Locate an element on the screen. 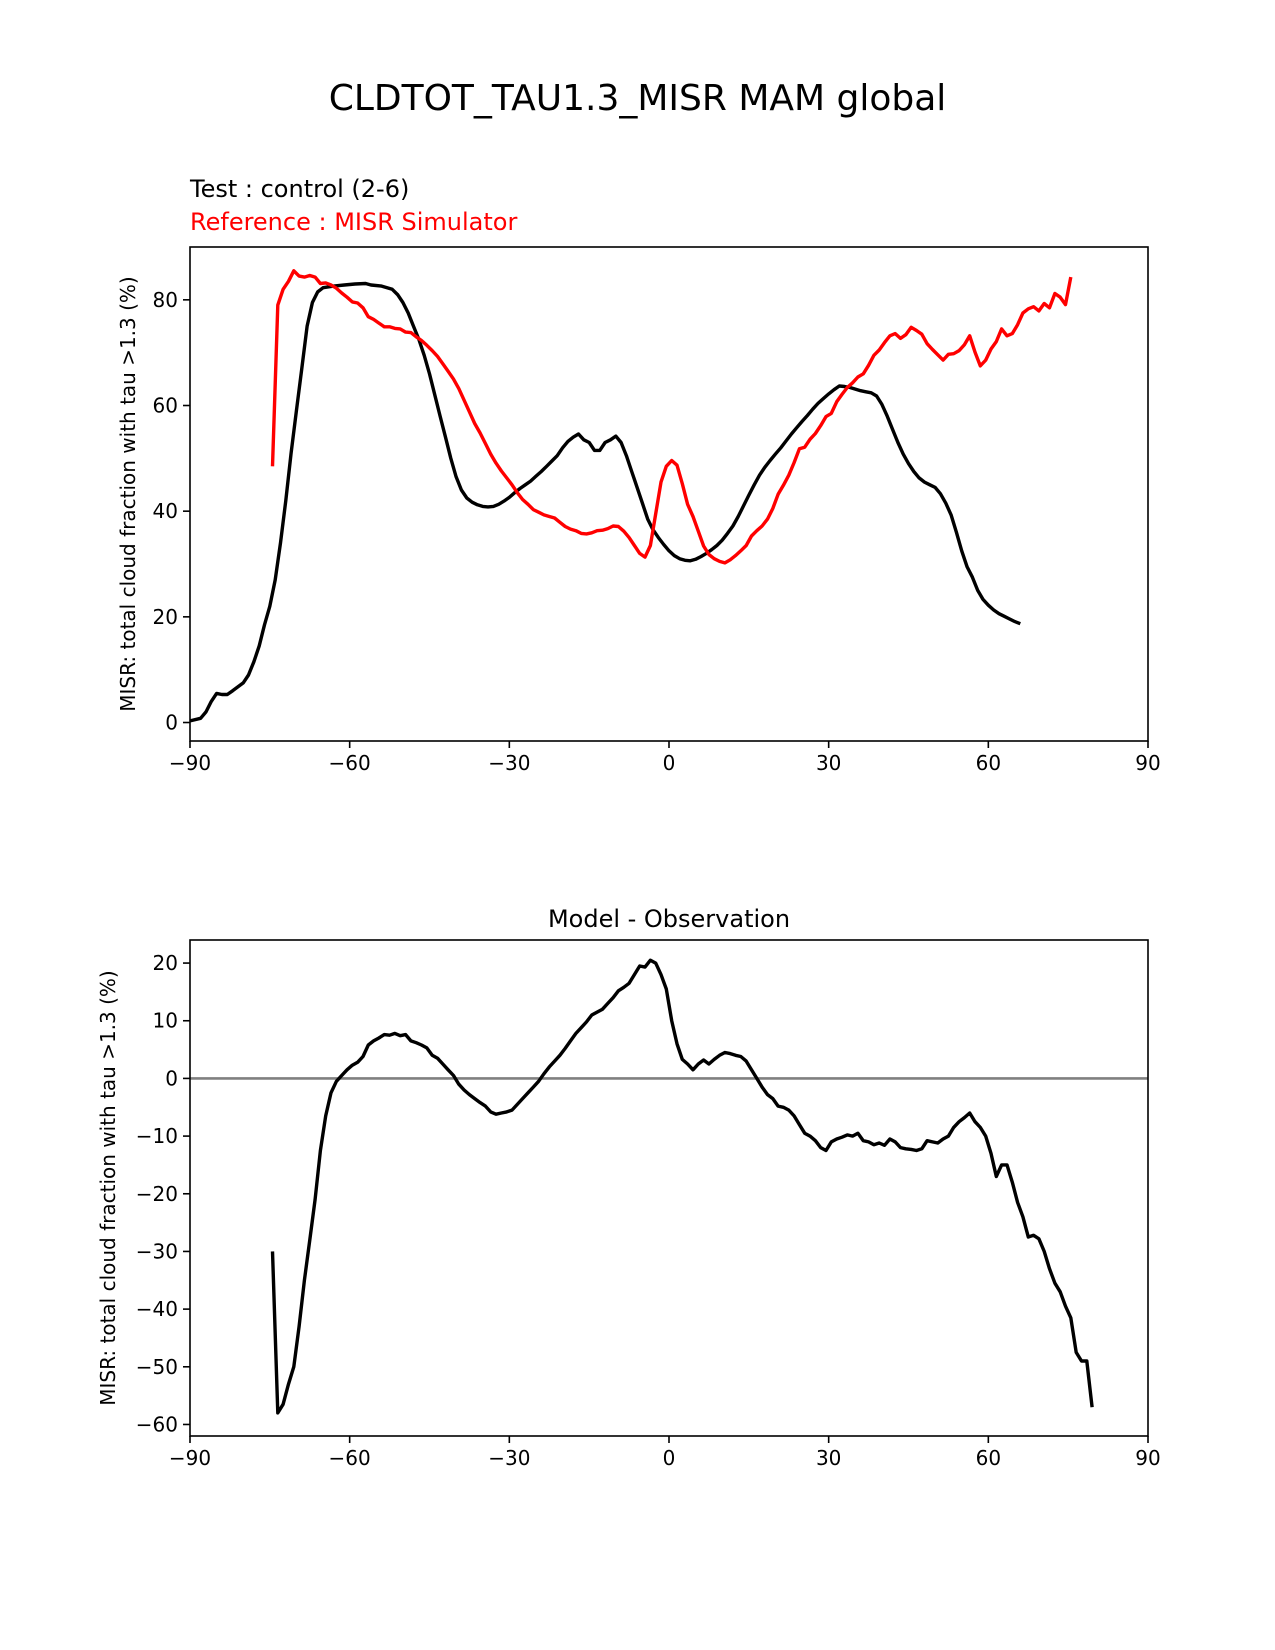 The width and height of the screenshot is (1275, 1650). bottom-panel-y-tick-label: −40 is located at coordinates (157, 1309).